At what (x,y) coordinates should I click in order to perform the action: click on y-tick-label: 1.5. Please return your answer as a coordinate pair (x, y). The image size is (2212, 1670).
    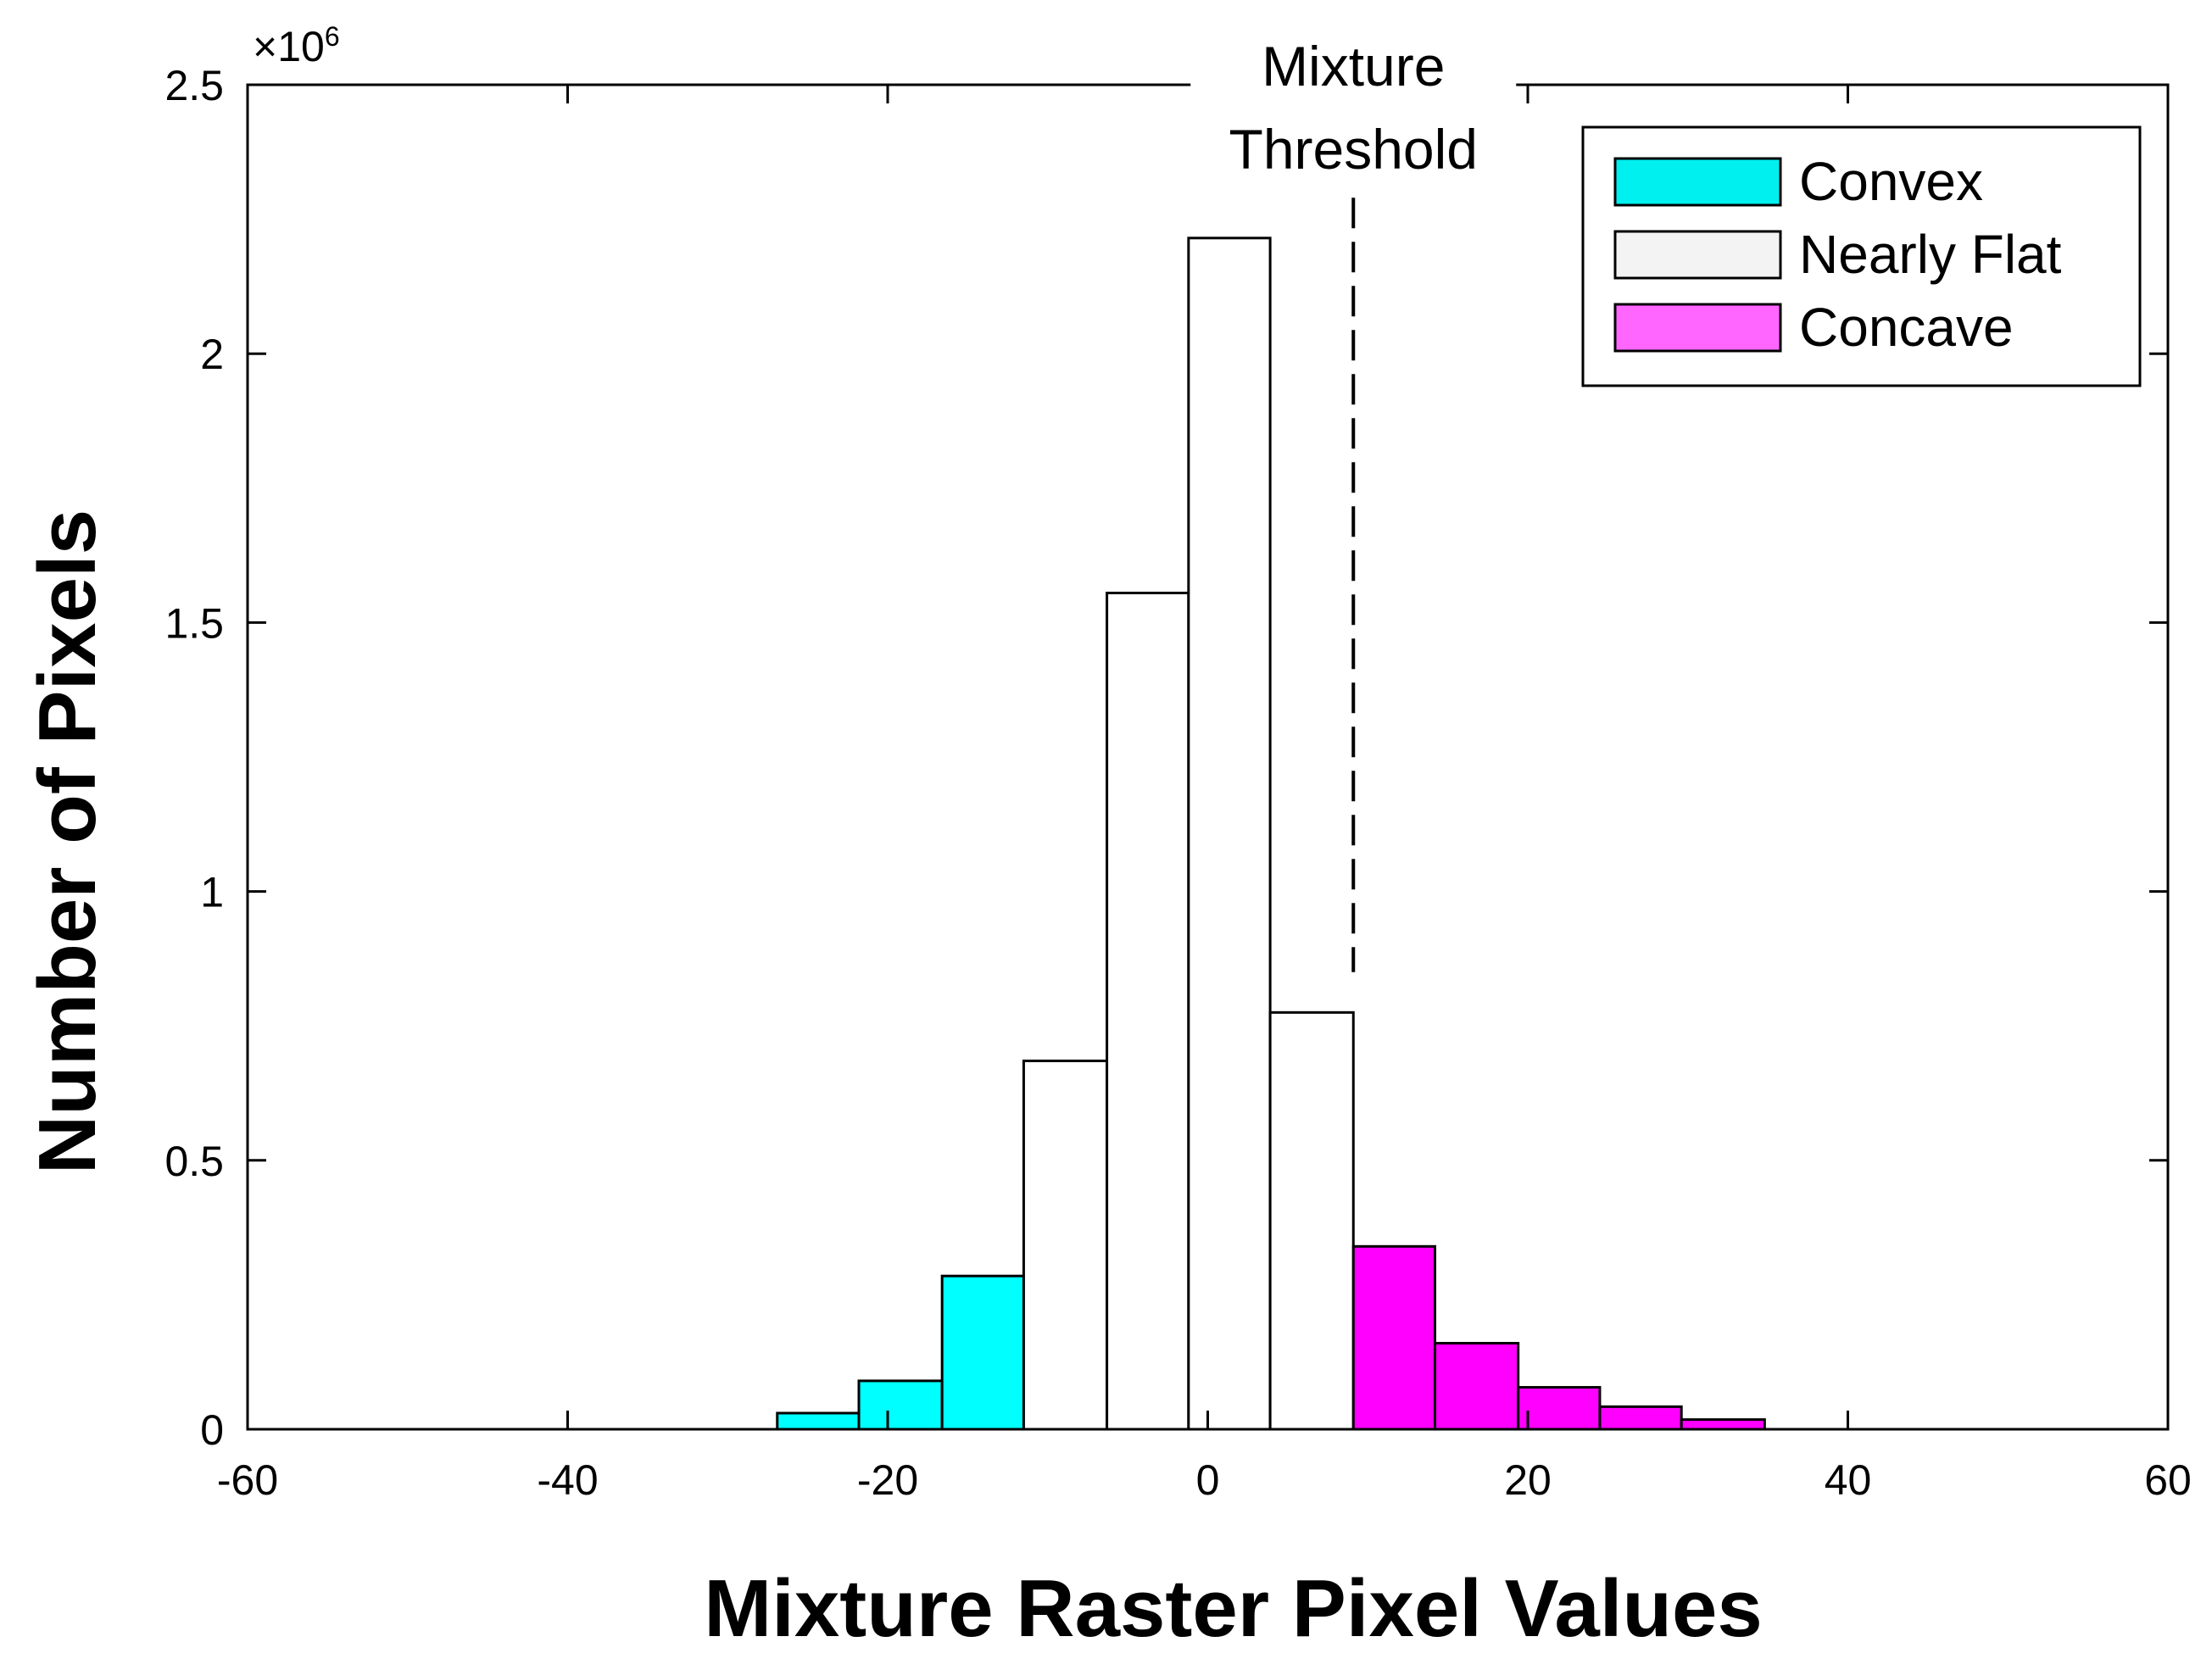
    Looking at the image, I should click on (194, 623).